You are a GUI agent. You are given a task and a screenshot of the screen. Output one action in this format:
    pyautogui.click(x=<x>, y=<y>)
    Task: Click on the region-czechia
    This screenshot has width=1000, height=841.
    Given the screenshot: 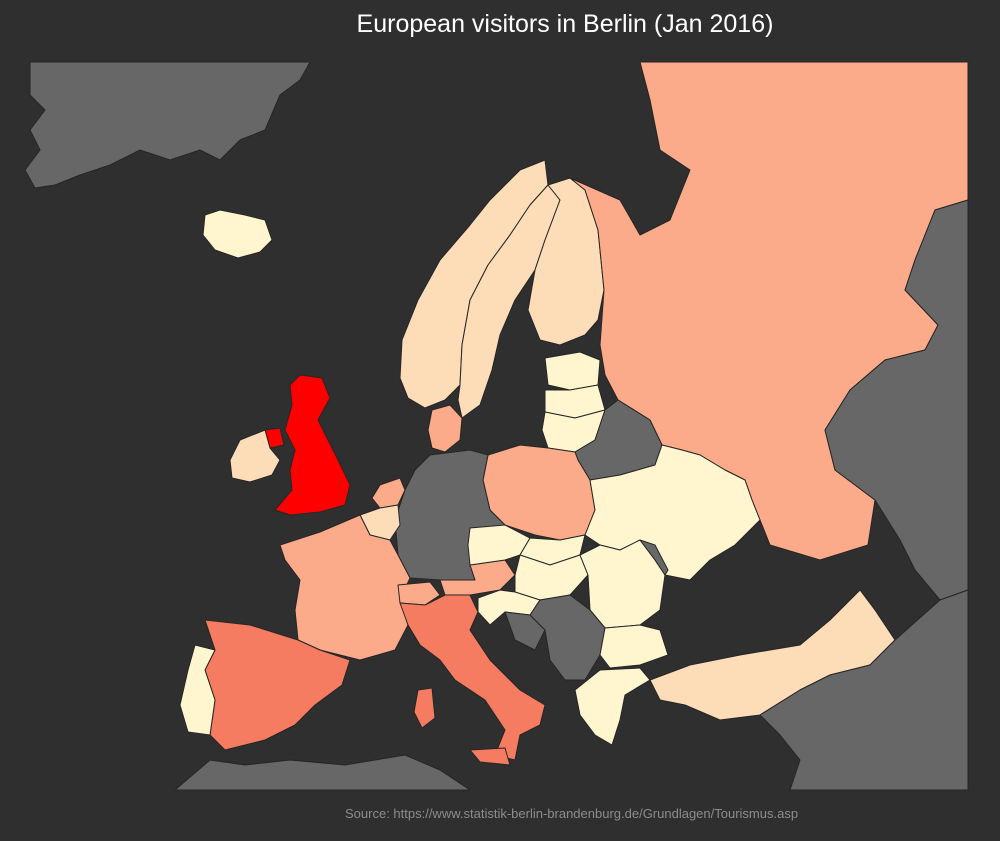 What is the action you would take?
    pyautogui.click(x=499, y=545)
    